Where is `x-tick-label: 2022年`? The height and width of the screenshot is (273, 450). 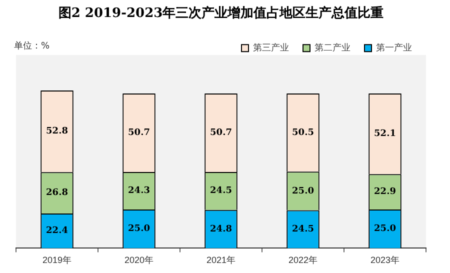
x-tick-label: 2022年 is located at coordinates (303, 260).